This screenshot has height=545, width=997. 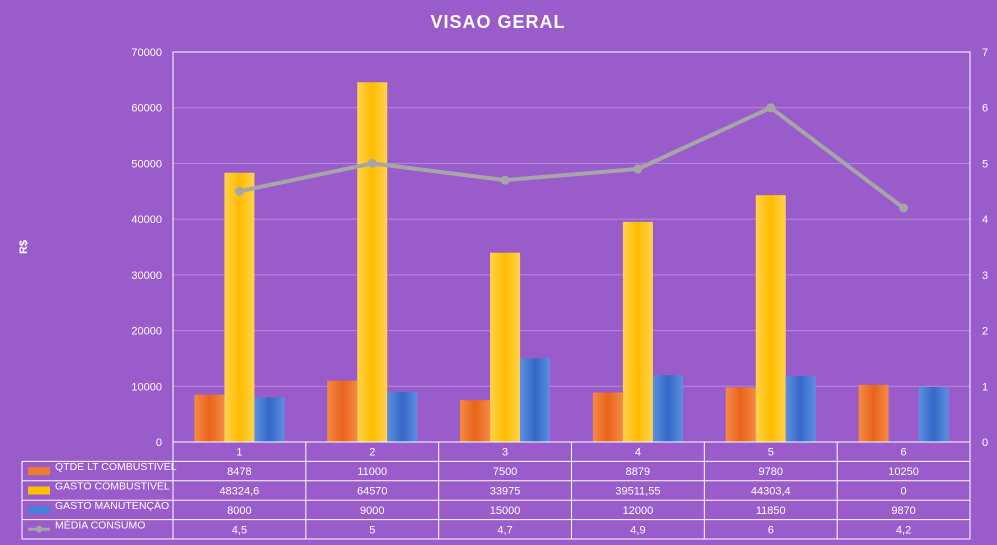 I want to click on x-tick-label: 1, so click(x=239, y=453).